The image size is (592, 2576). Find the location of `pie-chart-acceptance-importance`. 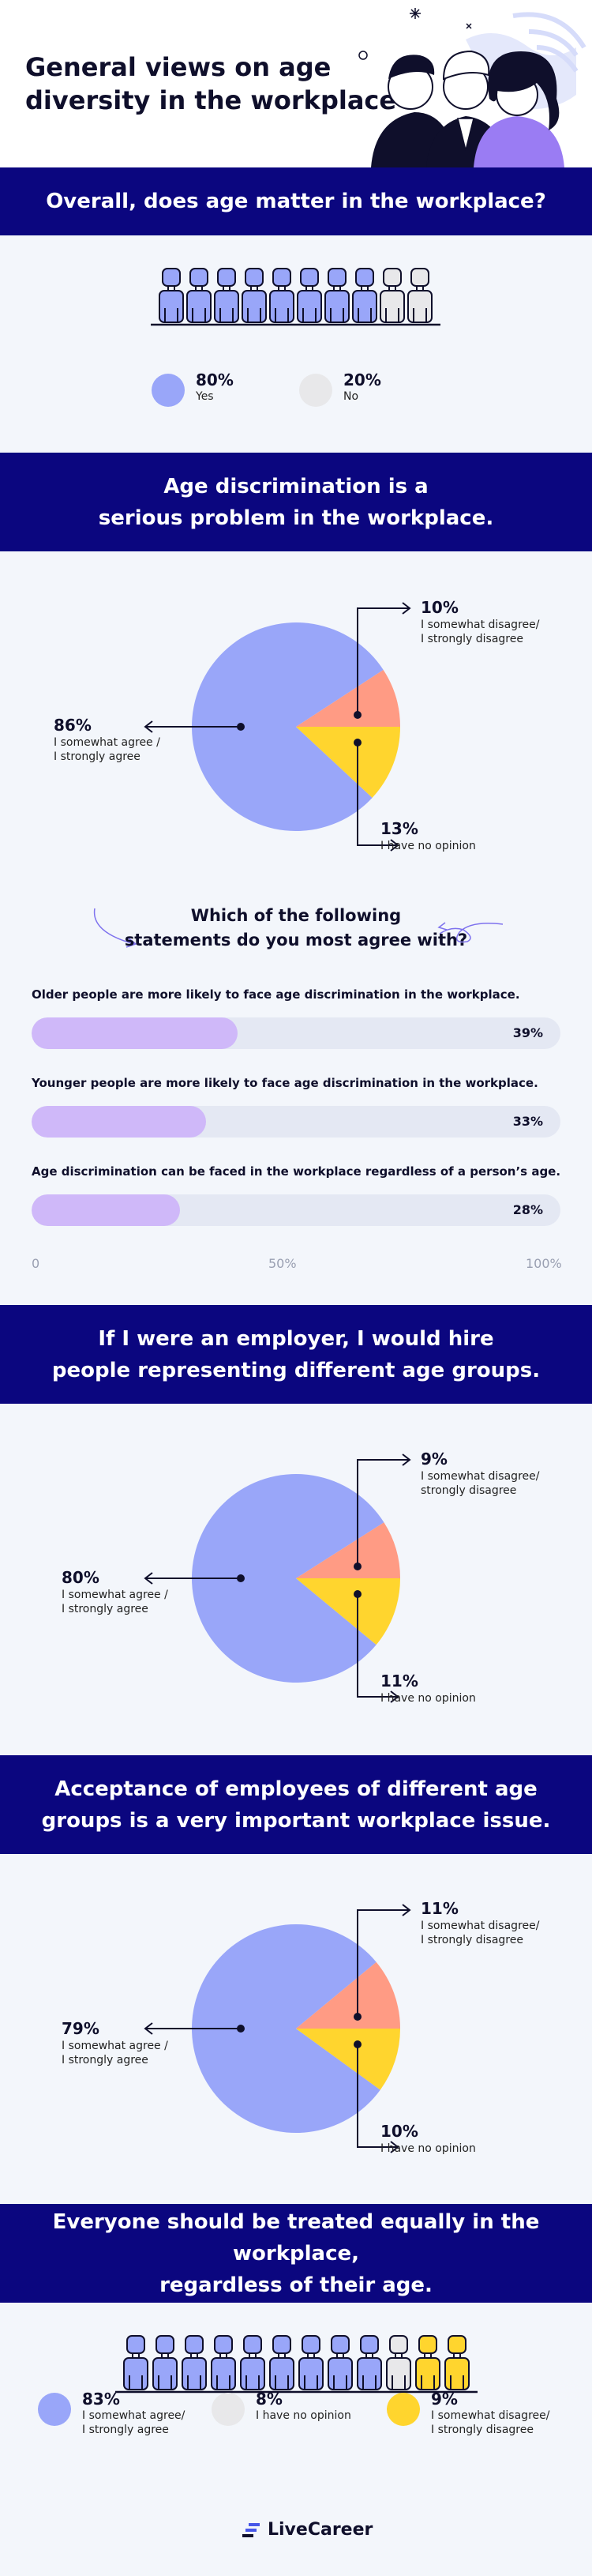

pie-chart-acceptance-importance is located at coordinates (277, 2029).